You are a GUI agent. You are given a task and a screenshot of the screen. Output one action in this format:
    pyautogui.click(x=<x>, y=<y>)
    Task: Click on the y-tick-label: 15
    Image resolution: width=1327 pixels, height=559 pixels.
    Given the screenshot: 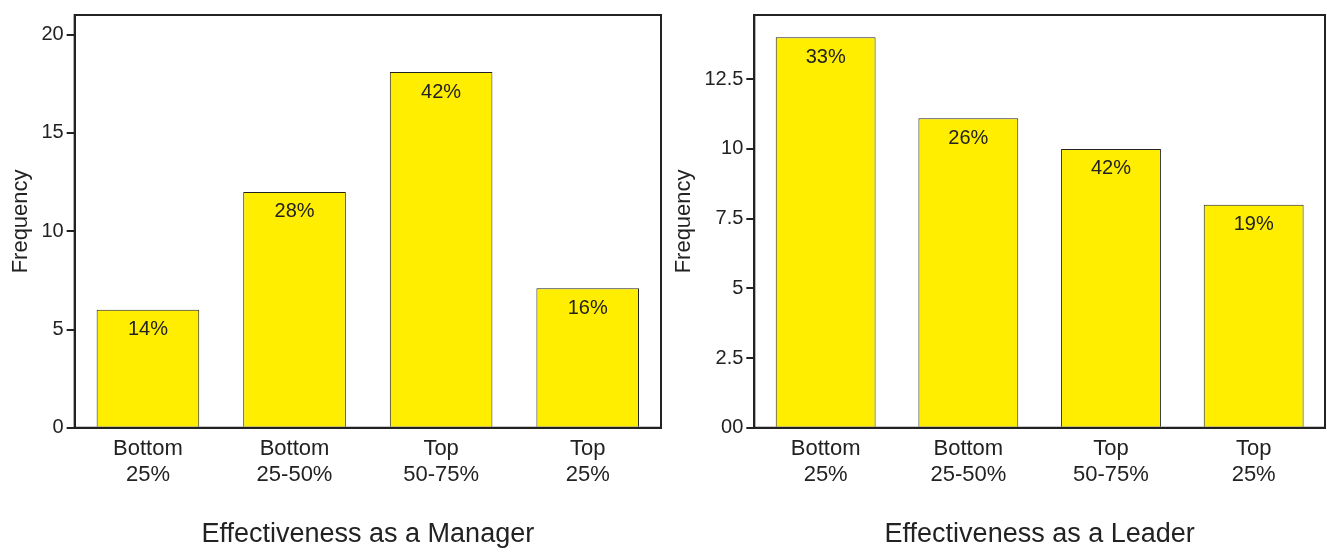 What is the action you would take?
    pyautogui.click(x=52, y=131)
    